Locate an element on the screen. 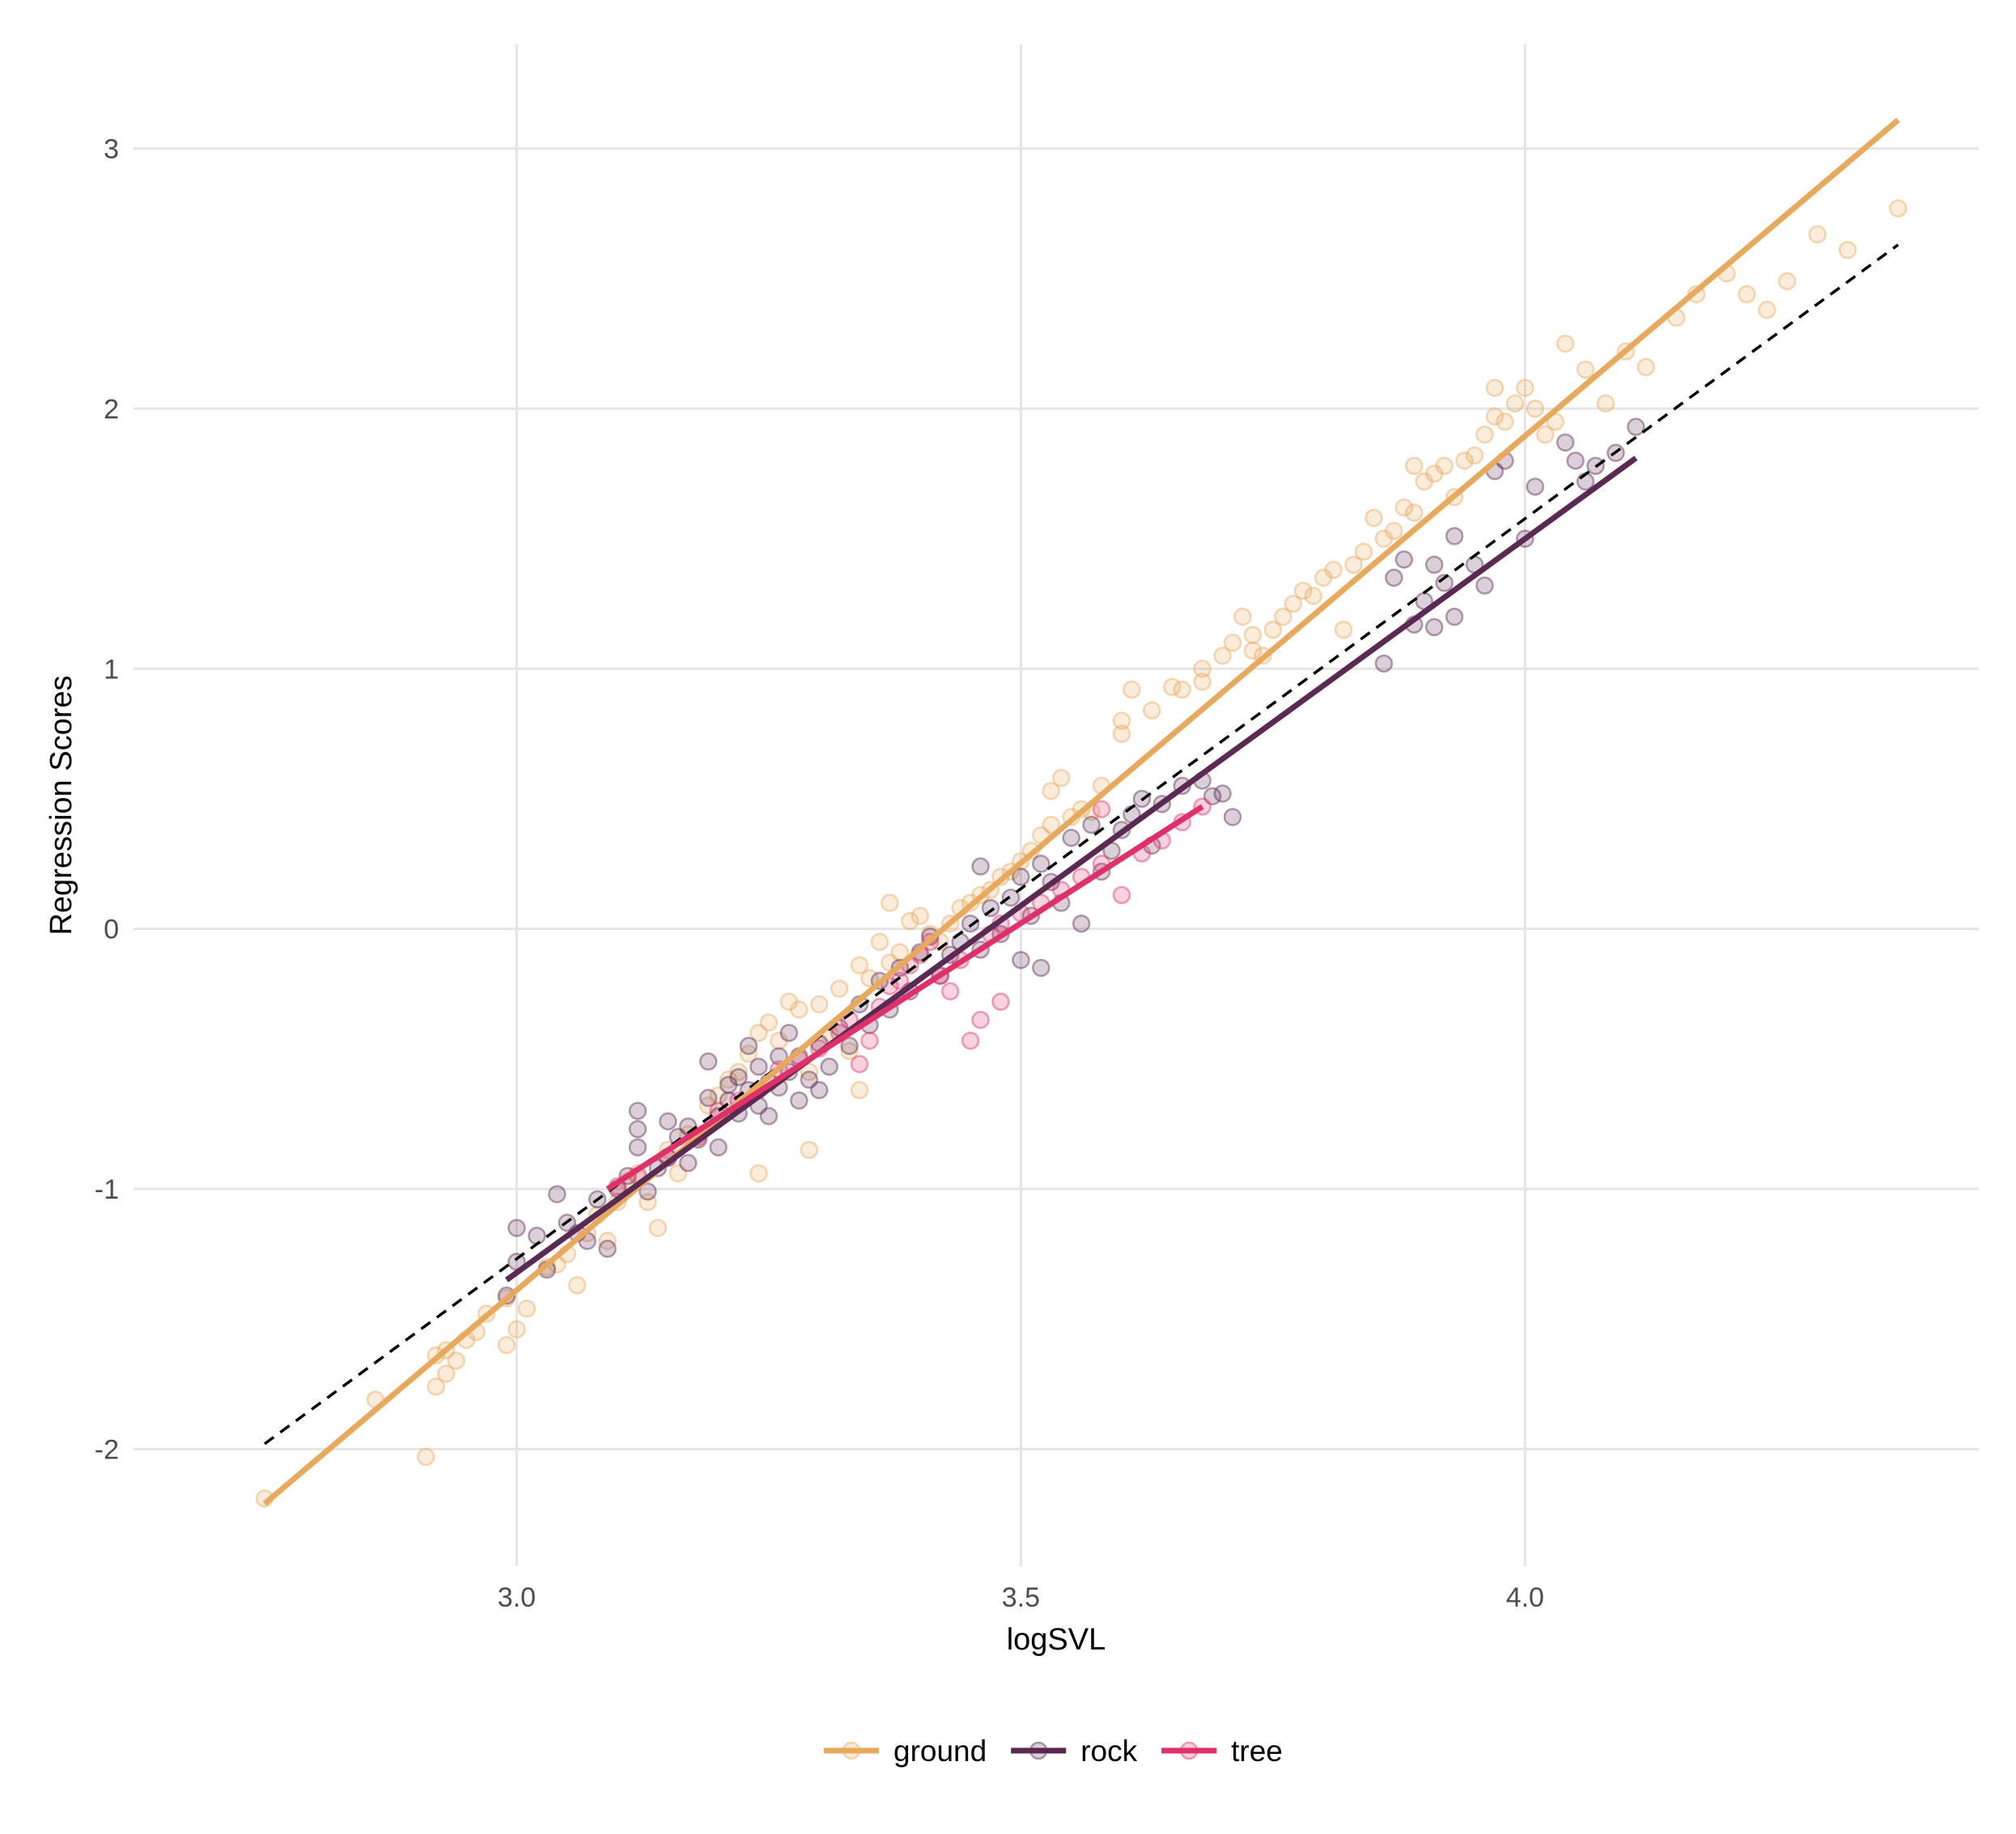 This screenshot has width=2016, height=1834. legend-item-ground: ground is located at coordinates (905, 1751).